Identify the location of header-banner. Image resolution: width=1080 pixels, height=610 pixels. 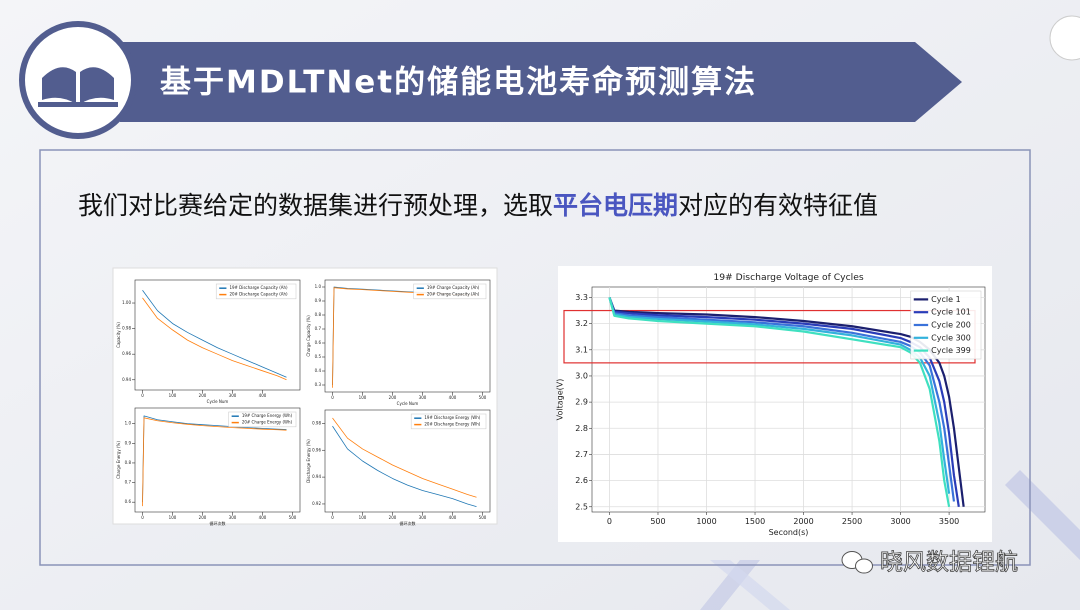
(541, 82).